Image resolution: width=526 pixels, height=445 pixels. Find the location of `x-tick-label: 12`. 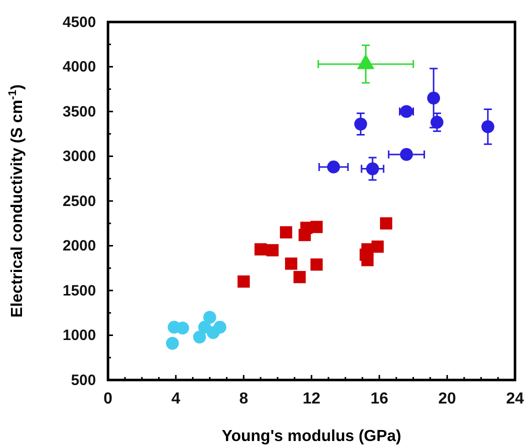

x-tick-label: 12 is located at coordinates (311, 399).